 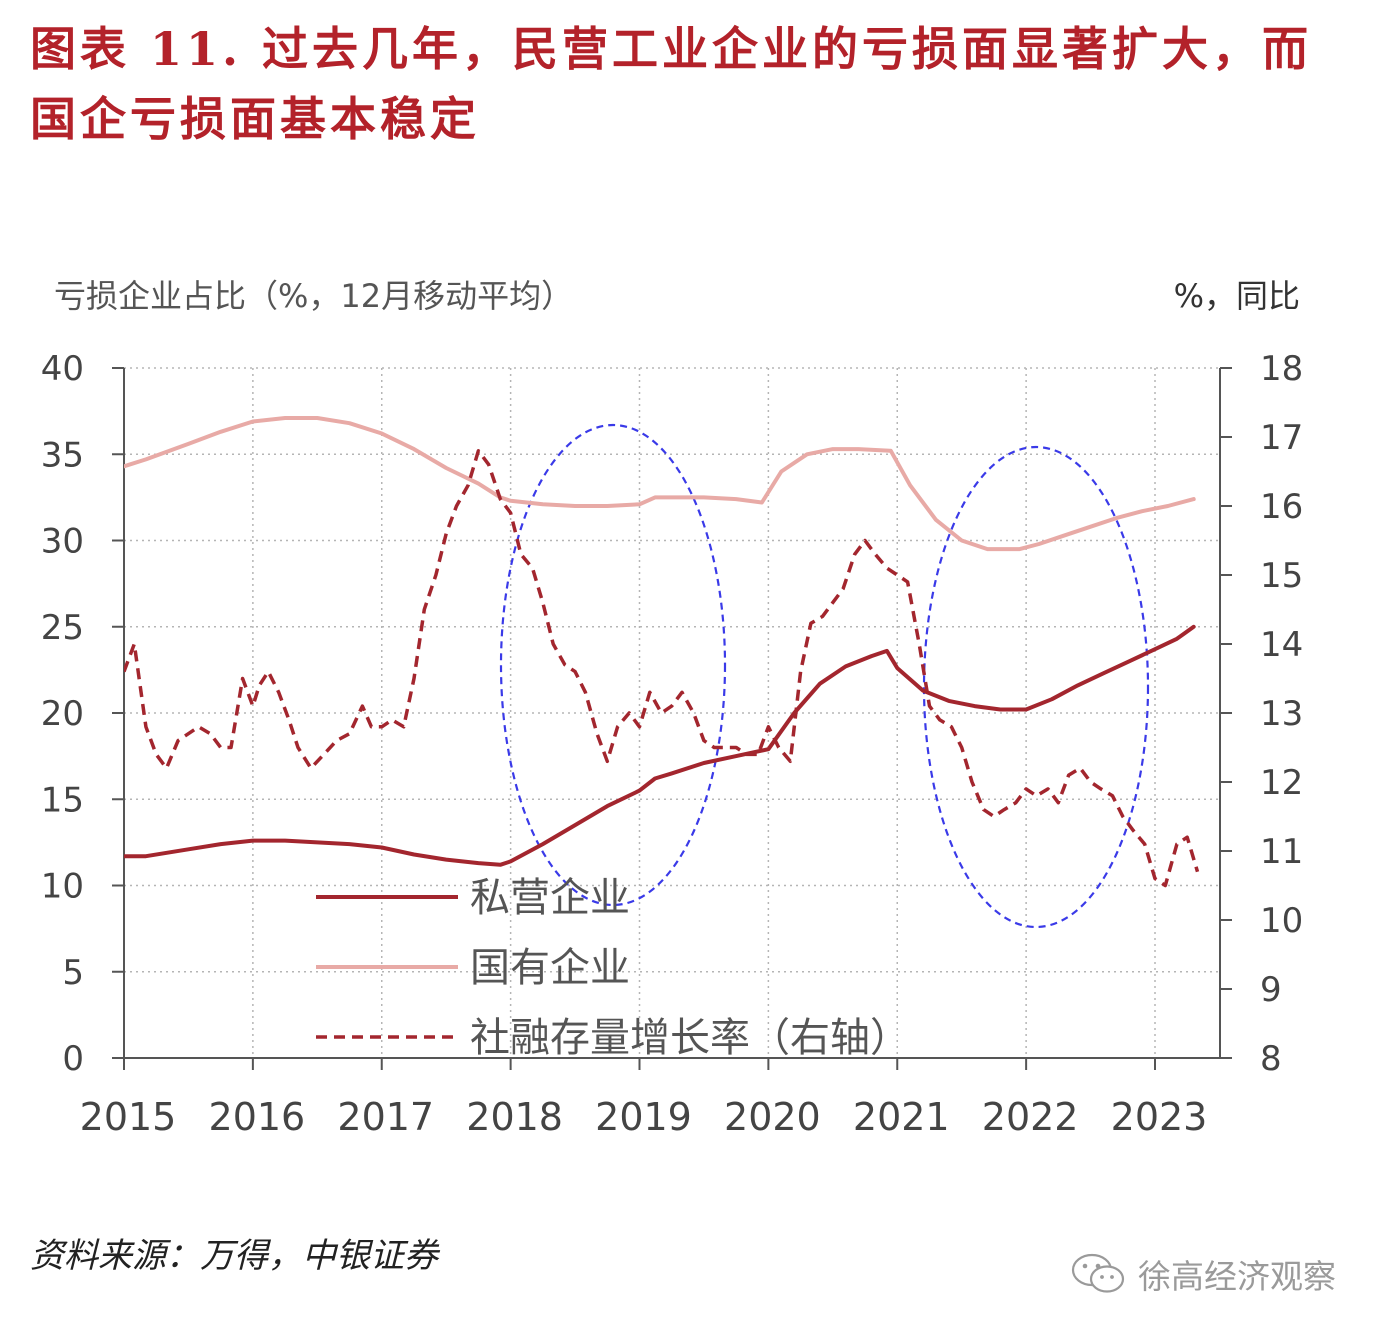 What do you see at coordinates (550, 968) in the screenshot?
I see `legend-label-1: 国有企业` at bounding box center [550, 968].